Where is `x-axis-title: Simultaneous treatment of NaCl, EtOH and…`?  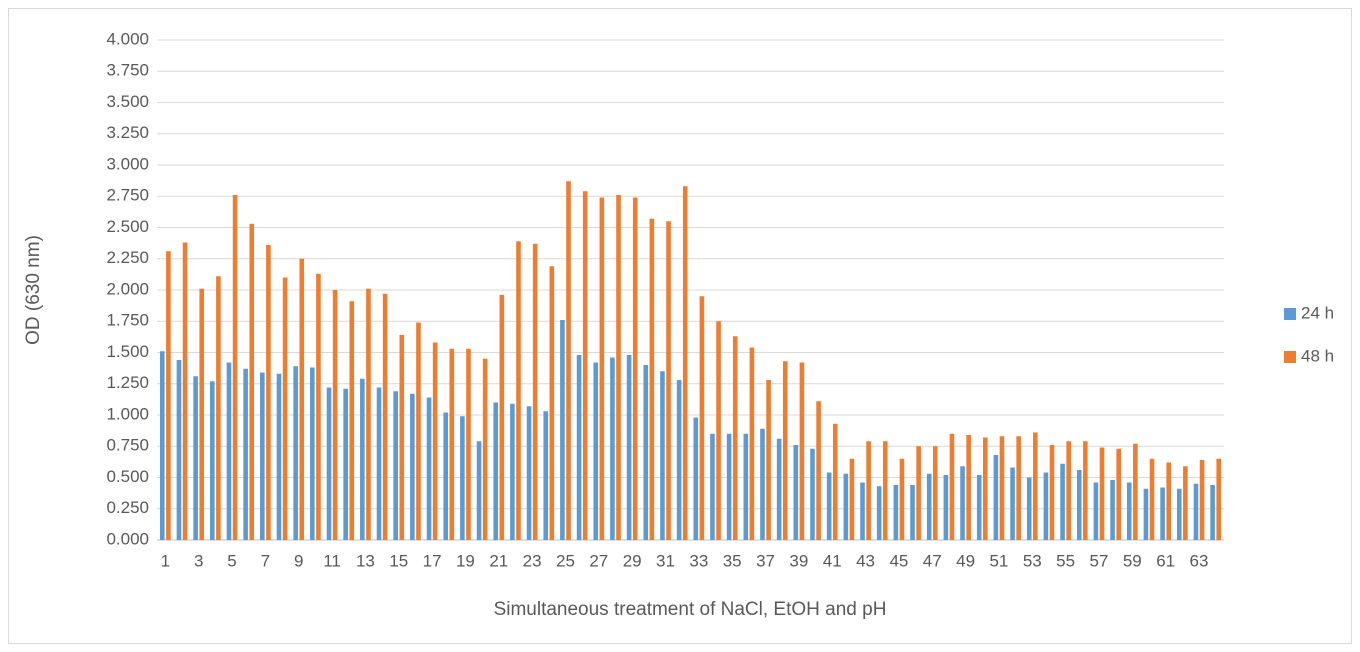 x-axis-title: Simultaneous treatment of NaCl, EtOH and… is located at coordinates (690, 609).